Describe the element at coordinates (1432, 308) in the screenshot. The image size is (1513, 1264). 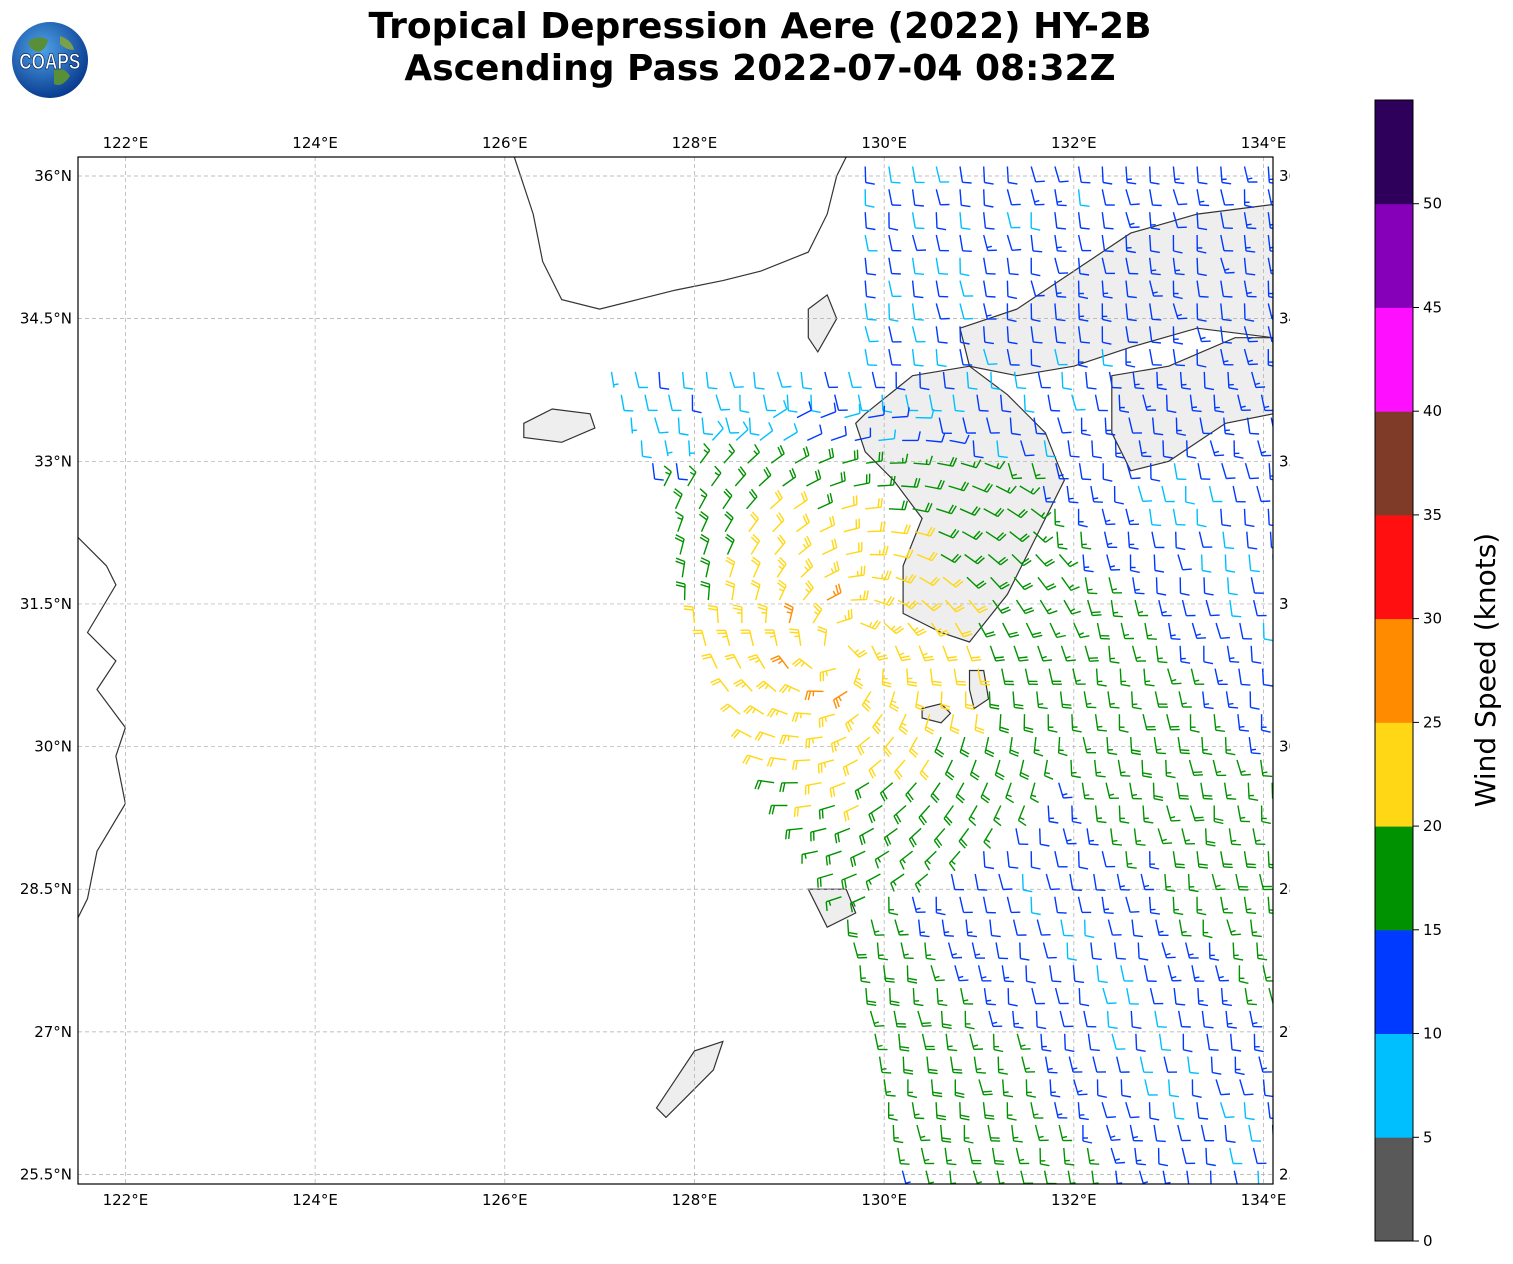
I see `colorbar-tick-label: 45` at that location.